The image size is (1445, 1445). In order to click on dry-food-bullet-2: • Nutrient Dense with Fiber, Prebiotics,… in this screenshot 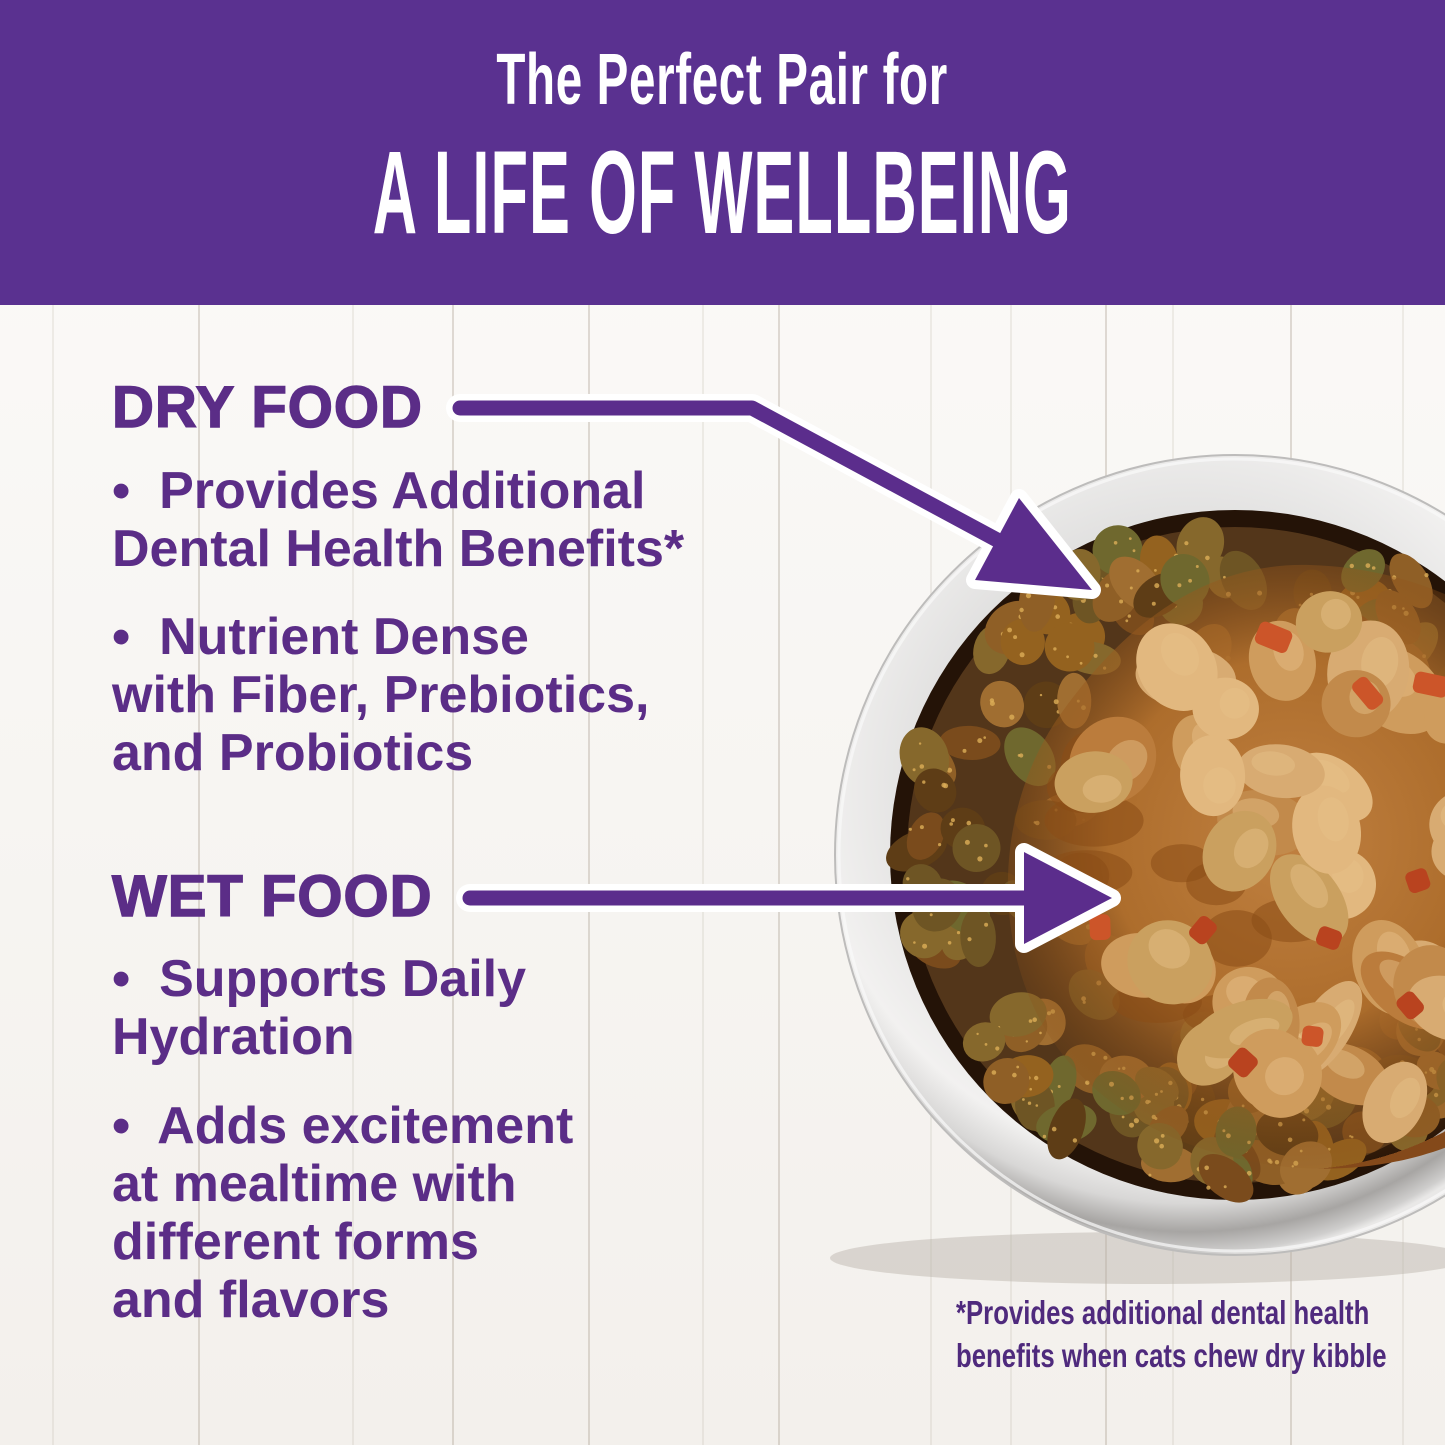, I will do `click(381, 695)`.